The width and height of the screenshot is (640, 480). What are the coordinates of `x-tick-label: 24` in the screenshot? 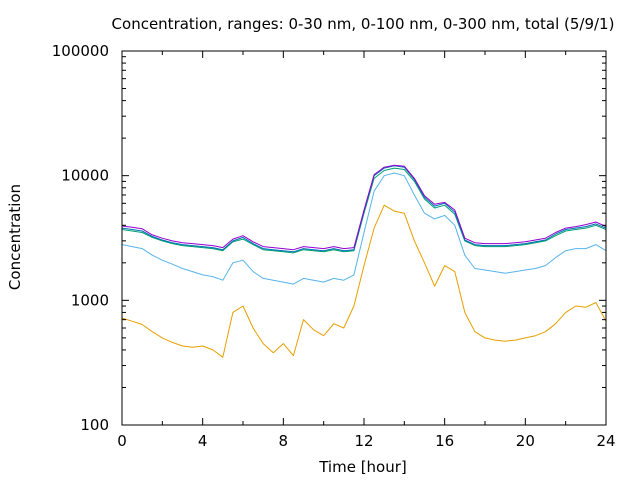 It's located at (605, 441).